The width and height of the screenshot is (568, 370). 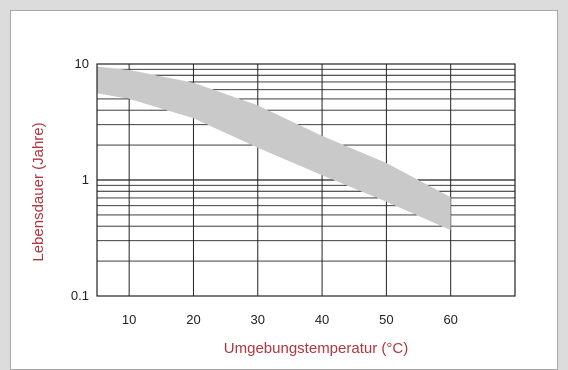 What do you see at coordinates (82, 63) in the screenshot?
I see `y-tick-label: 10` at bounding box center [82, 63].